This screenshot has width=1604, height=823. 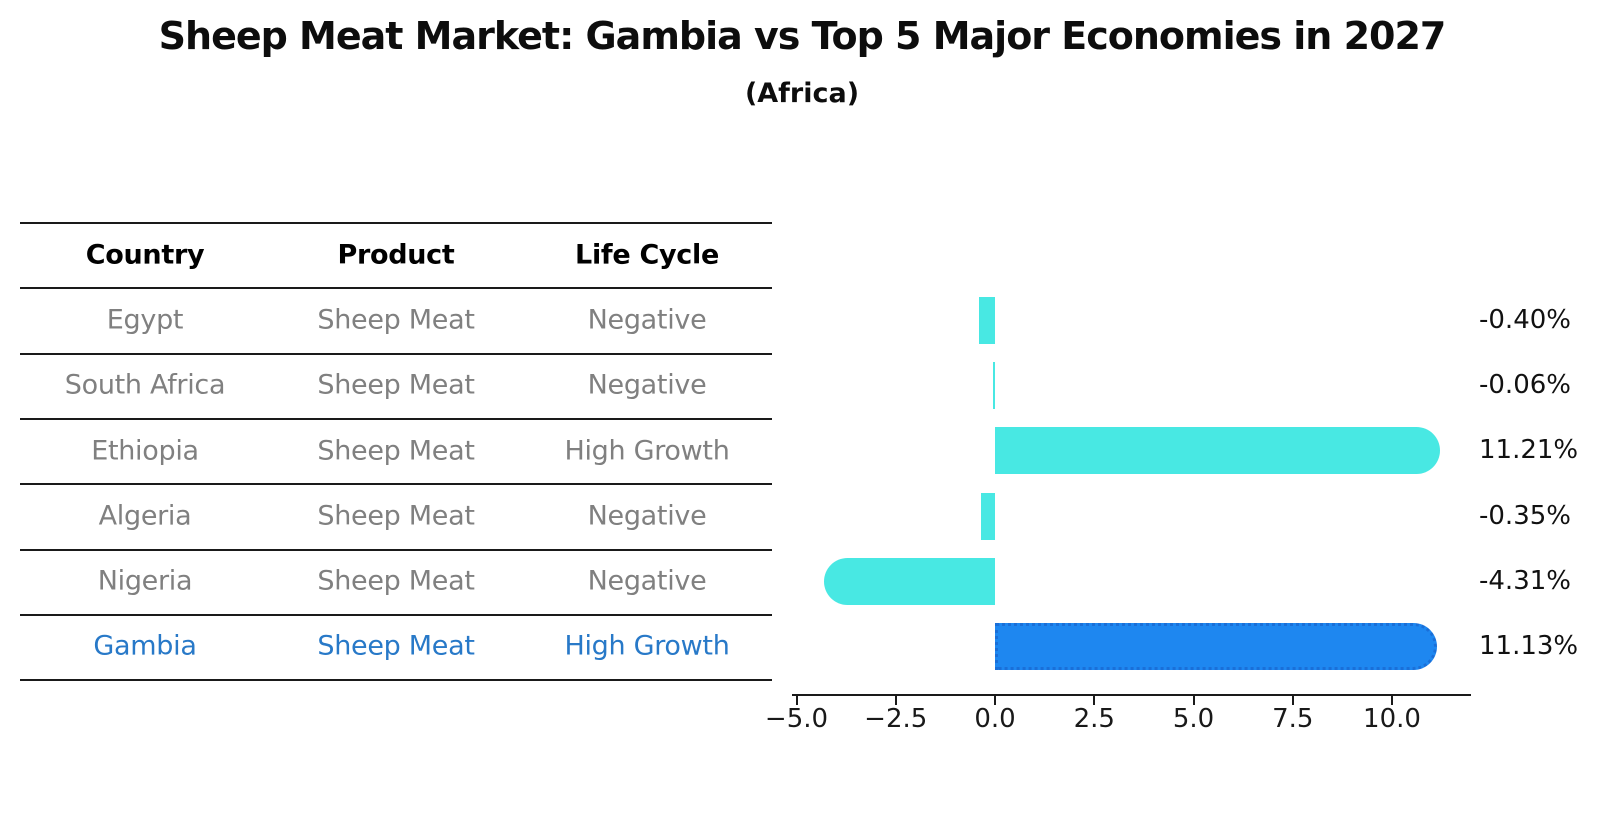 I want to click on bar-value-label: -0.06%, so click(x=1525, y=385).